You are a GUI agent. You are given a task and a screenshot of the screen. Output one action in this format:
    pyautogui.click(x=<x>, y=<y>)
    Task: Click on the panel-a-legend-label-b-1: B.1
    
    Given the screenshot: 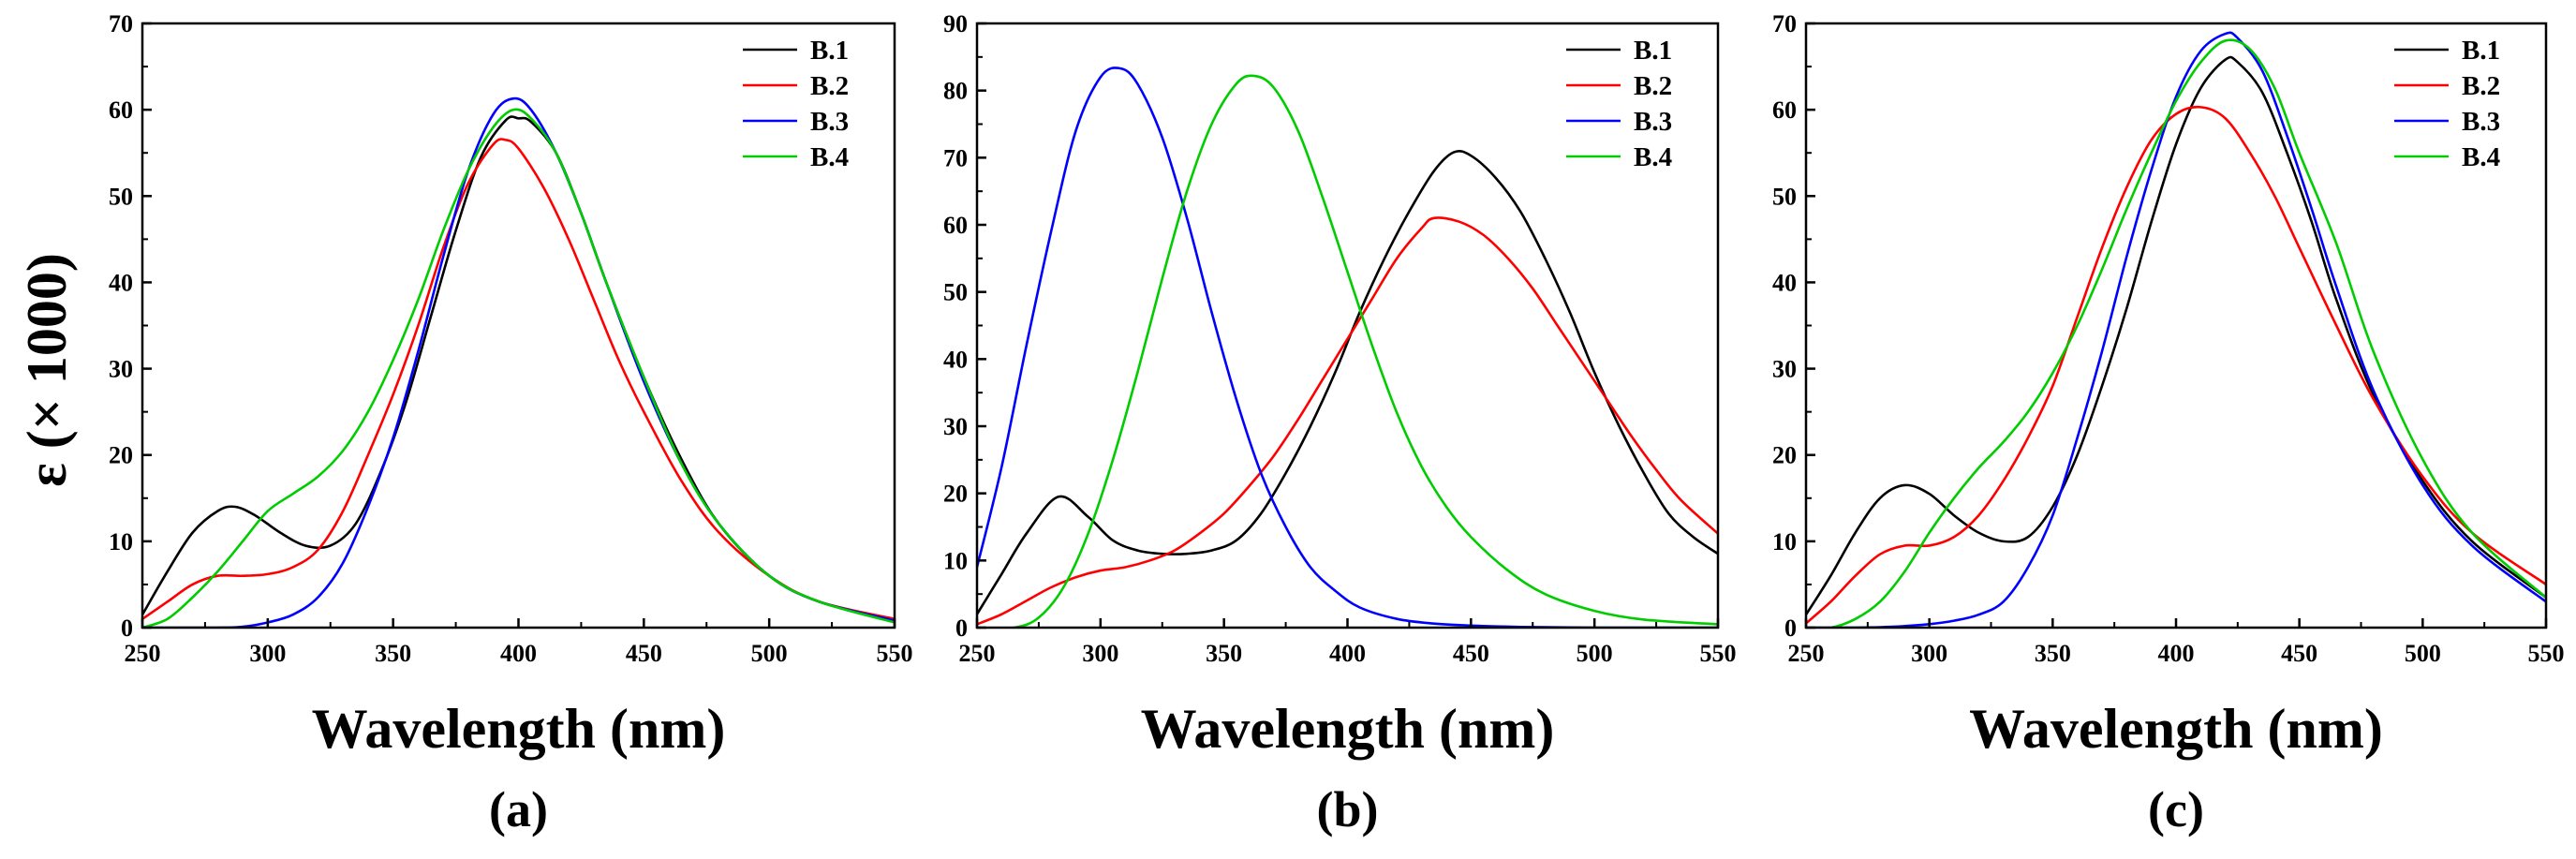 What is the action you would take?
    pyautogui.click(x=829, y=51)
    